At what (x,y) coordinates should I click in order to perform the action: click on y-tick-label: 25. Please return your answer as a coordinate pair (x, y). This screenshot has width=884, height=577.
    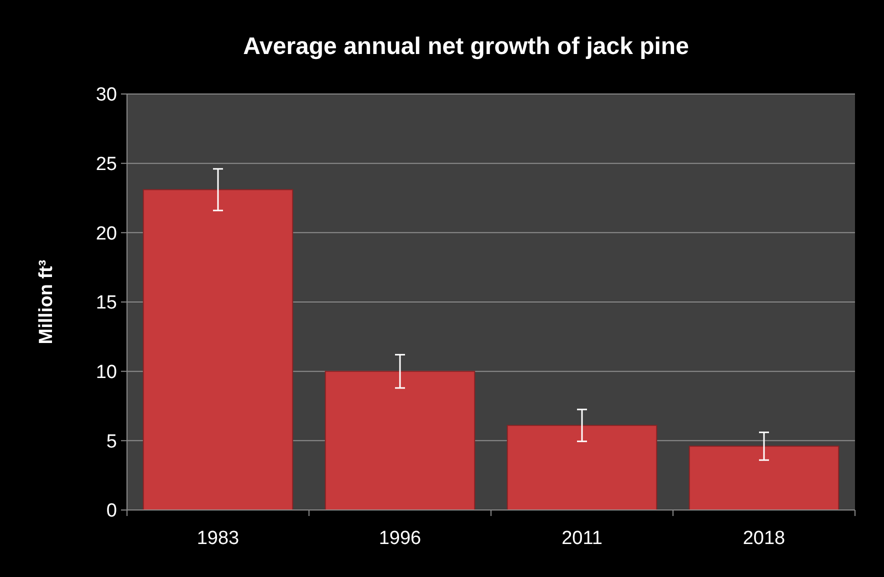
    Looking at the image, I should click on (106, 164).